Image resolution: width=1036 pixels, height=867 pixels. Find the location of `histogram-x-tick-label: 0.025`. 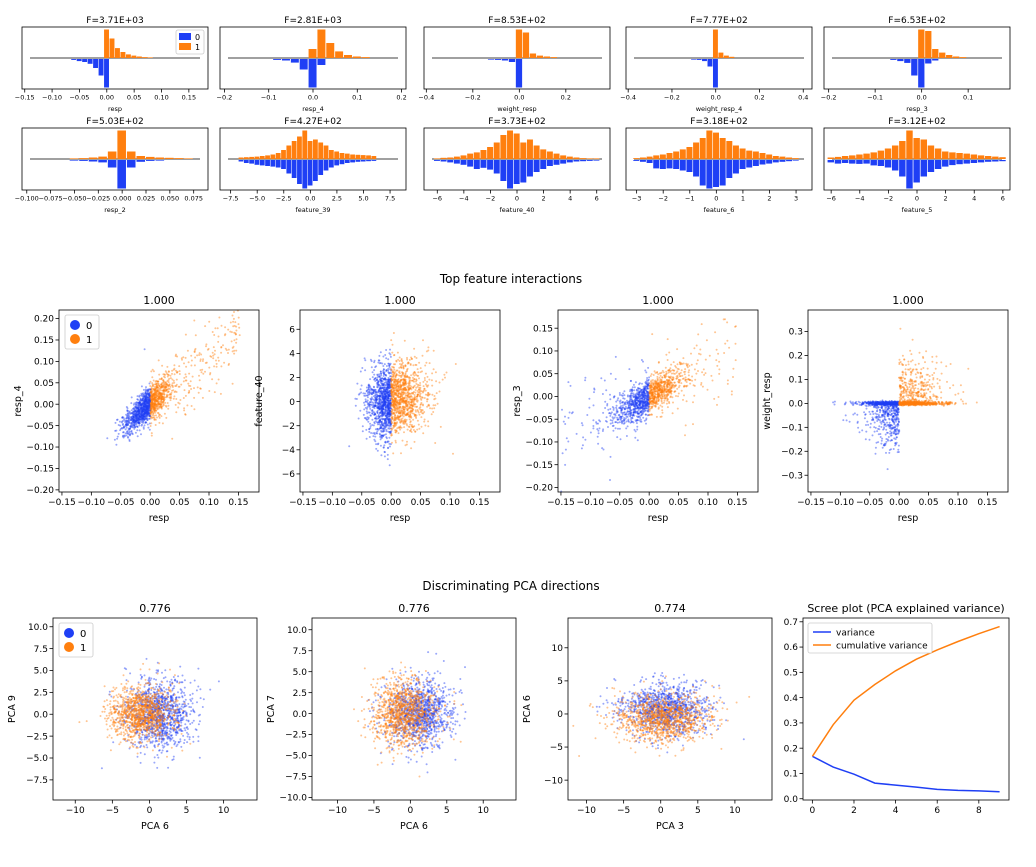

histogram-x-tick-label: 0.025 is located at coordinates (146, 199).